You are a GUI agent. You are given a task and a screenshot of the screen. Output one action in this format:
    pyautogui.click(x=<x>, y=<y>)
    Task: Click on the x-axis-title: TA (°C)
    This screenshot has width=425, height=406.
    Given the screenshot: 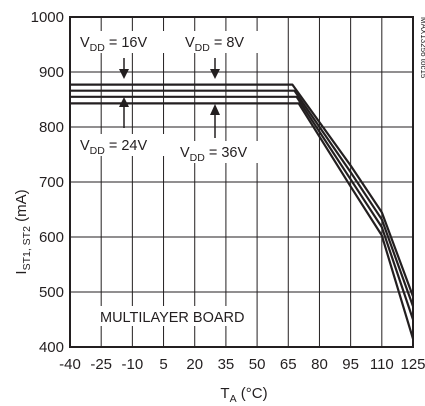 What is the action you would take?
    pyautogui.click(x=243, y=395)
    